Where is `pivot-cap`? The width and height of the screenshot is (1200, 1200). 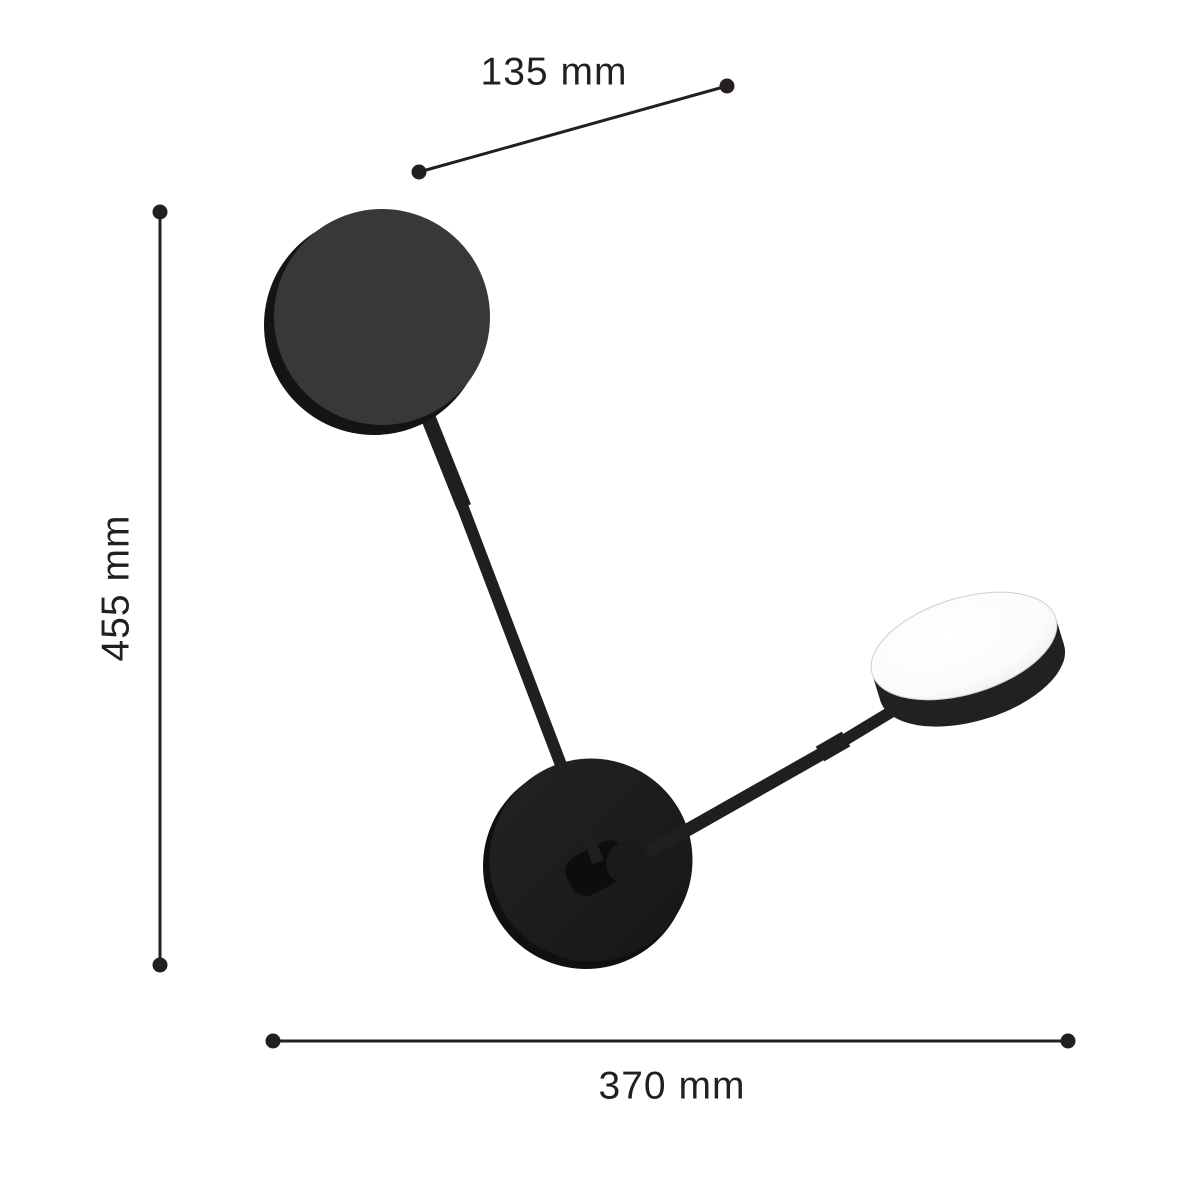
pivot-cap is located at coordinates (628, 863).